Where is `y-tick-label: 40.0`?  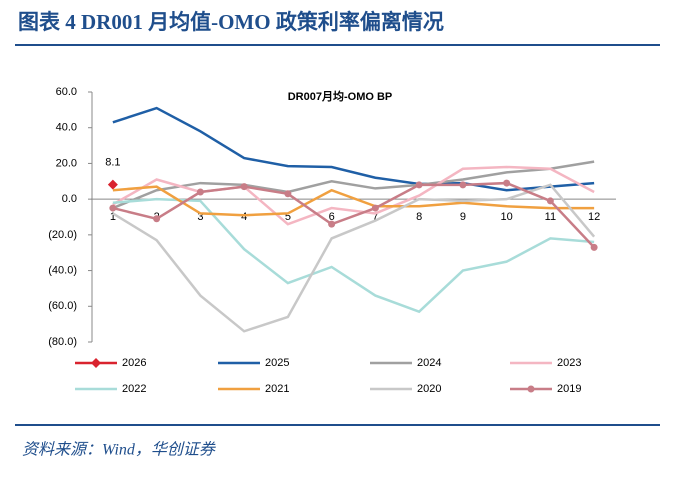
y-tick-label: 40.0 is located at coordinates (66, 128).